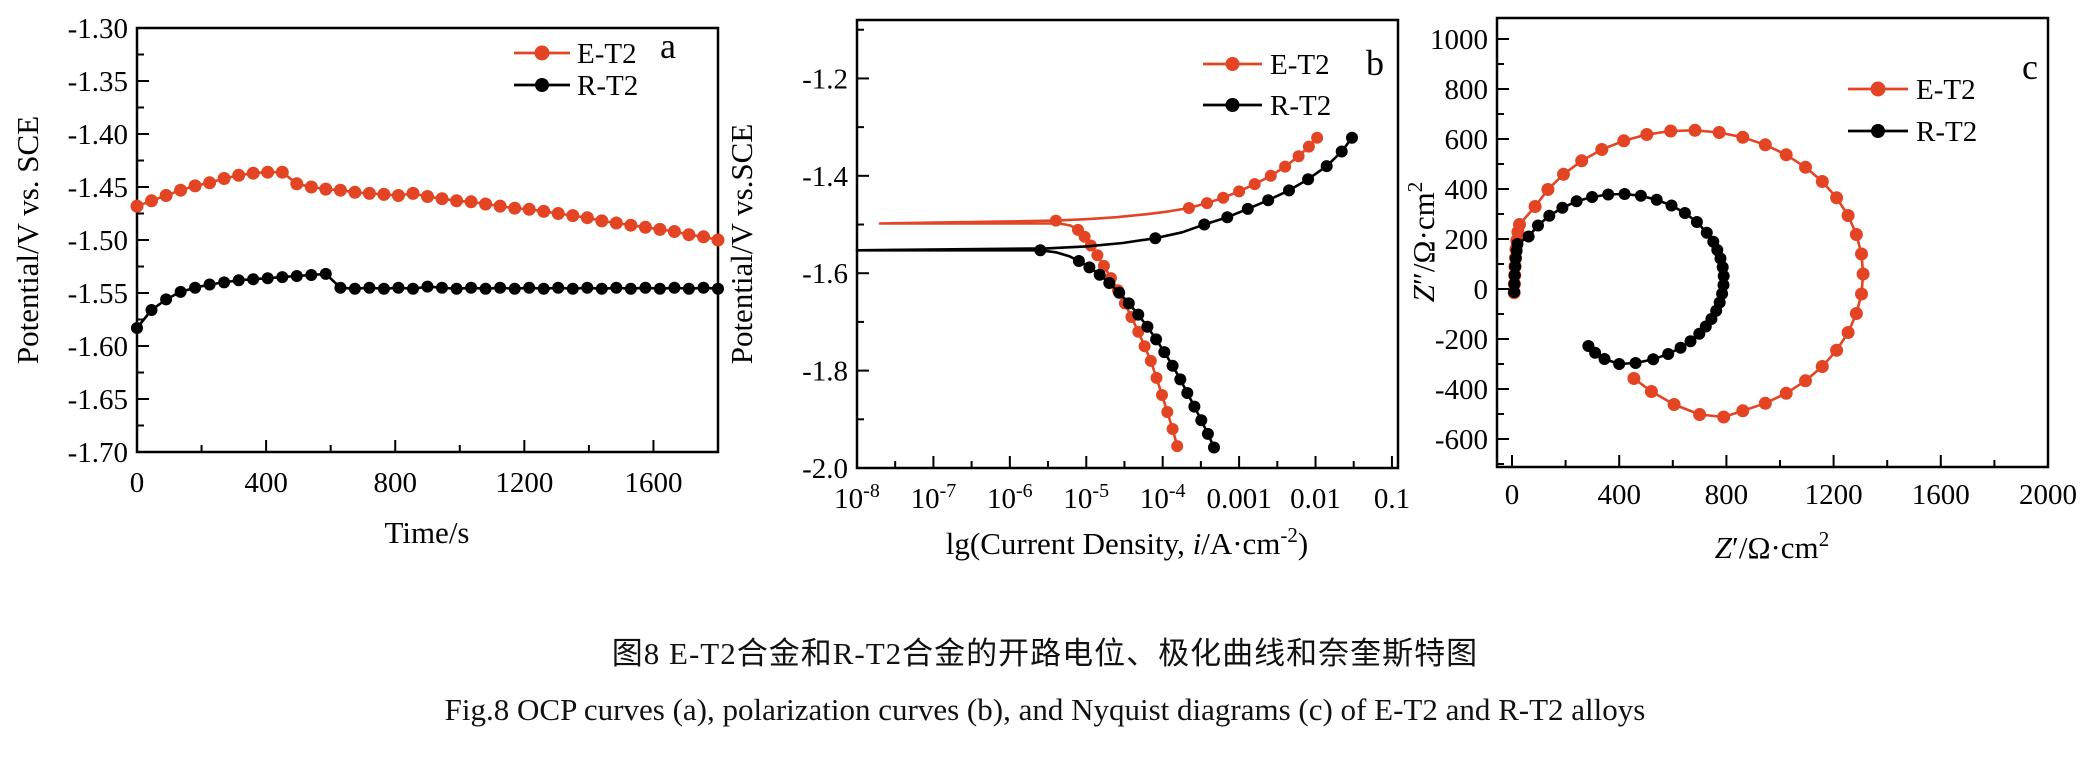 This screenshot has width=2090, height=763. I want to click on series-r-t2, so click(1619, 279).